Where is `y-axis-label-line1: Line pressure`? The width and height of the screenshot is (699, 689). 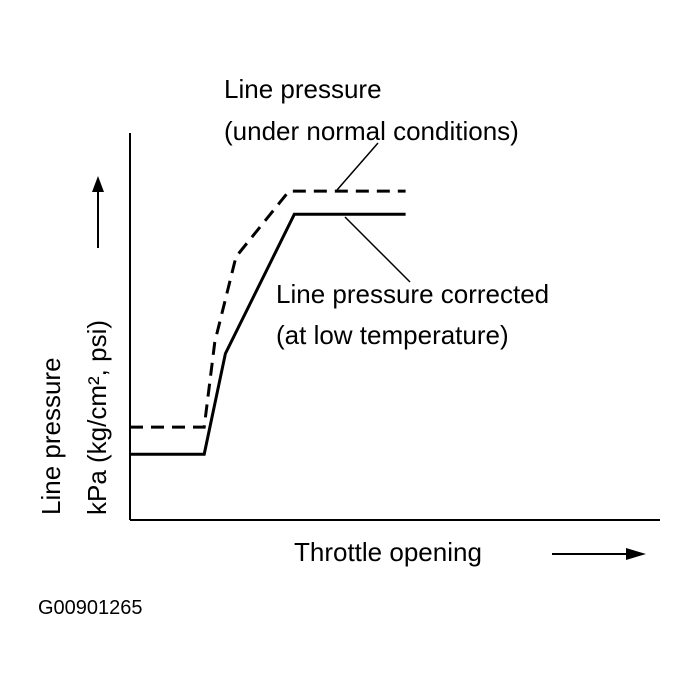 y-axis-label-line1: Line pressure is located at coordinates (51, 436).